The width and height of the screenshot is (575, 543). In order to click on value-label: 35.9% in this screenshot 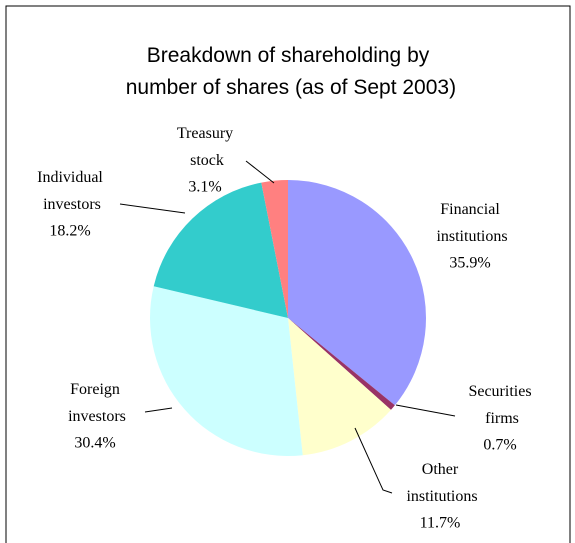, I will do `click(469, 263)`.